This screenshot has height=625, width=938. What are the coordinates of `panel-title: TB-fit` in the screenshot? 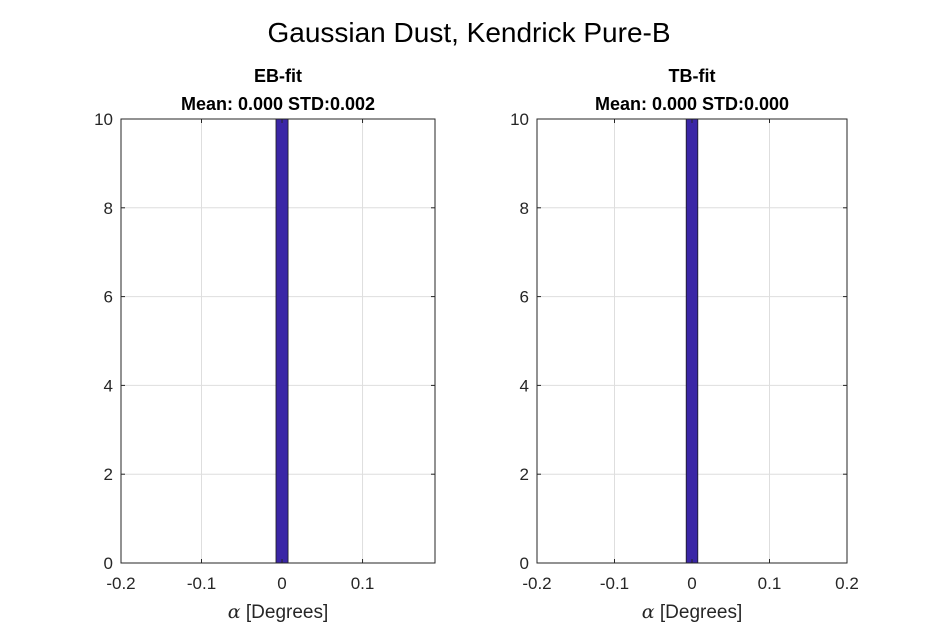 It's located at (692, 76).